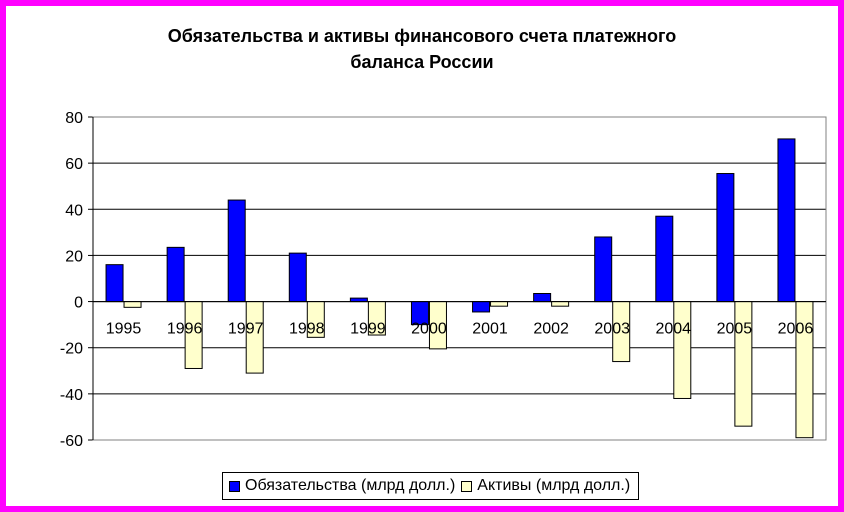 Image resolution: width=844 pixels, height=512 pixels. I want to click on legend-swatch-liabilities, so click(234, 486).